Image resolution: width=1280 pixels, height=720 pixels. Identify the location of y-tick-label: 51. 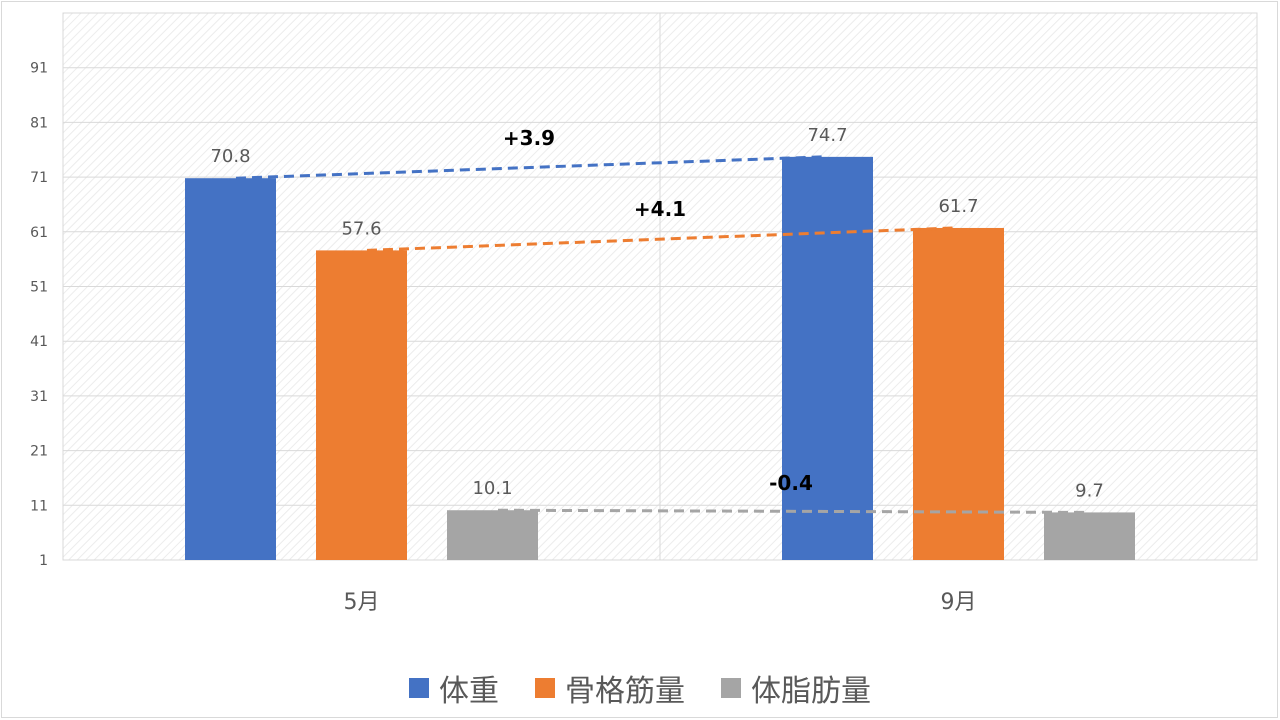
(39, 288).